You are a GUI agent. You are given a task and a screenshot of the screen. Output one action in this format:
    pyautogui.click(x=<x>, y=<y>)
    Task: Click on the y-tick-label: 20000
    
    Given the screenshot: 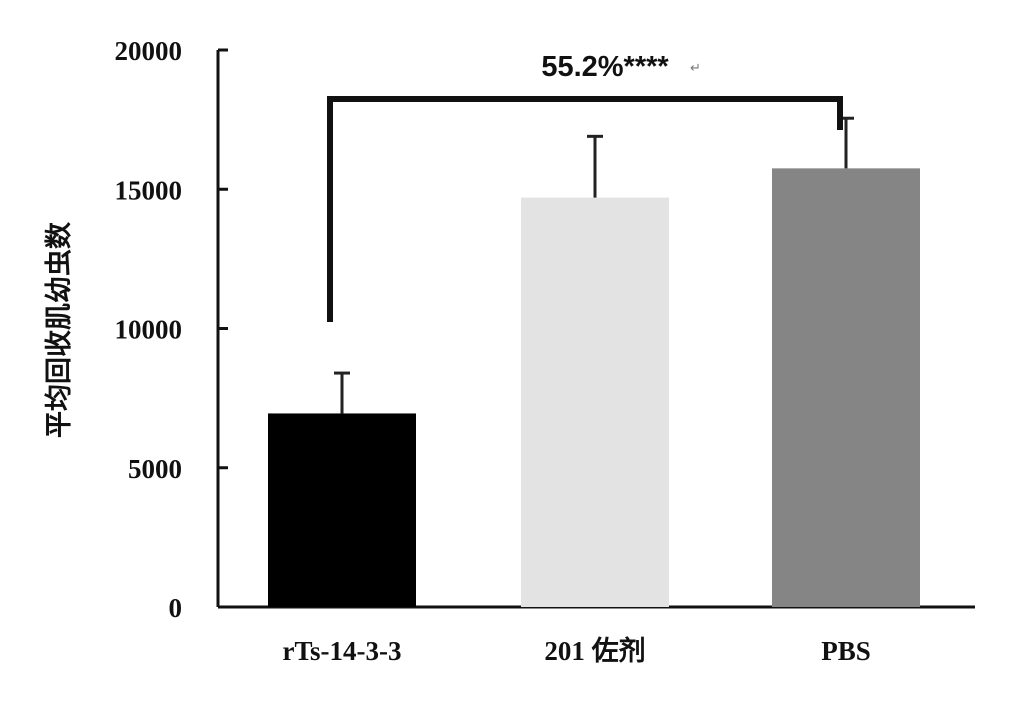 What is the action you would take?
    pyautogui.click(x=149, y=51)
    